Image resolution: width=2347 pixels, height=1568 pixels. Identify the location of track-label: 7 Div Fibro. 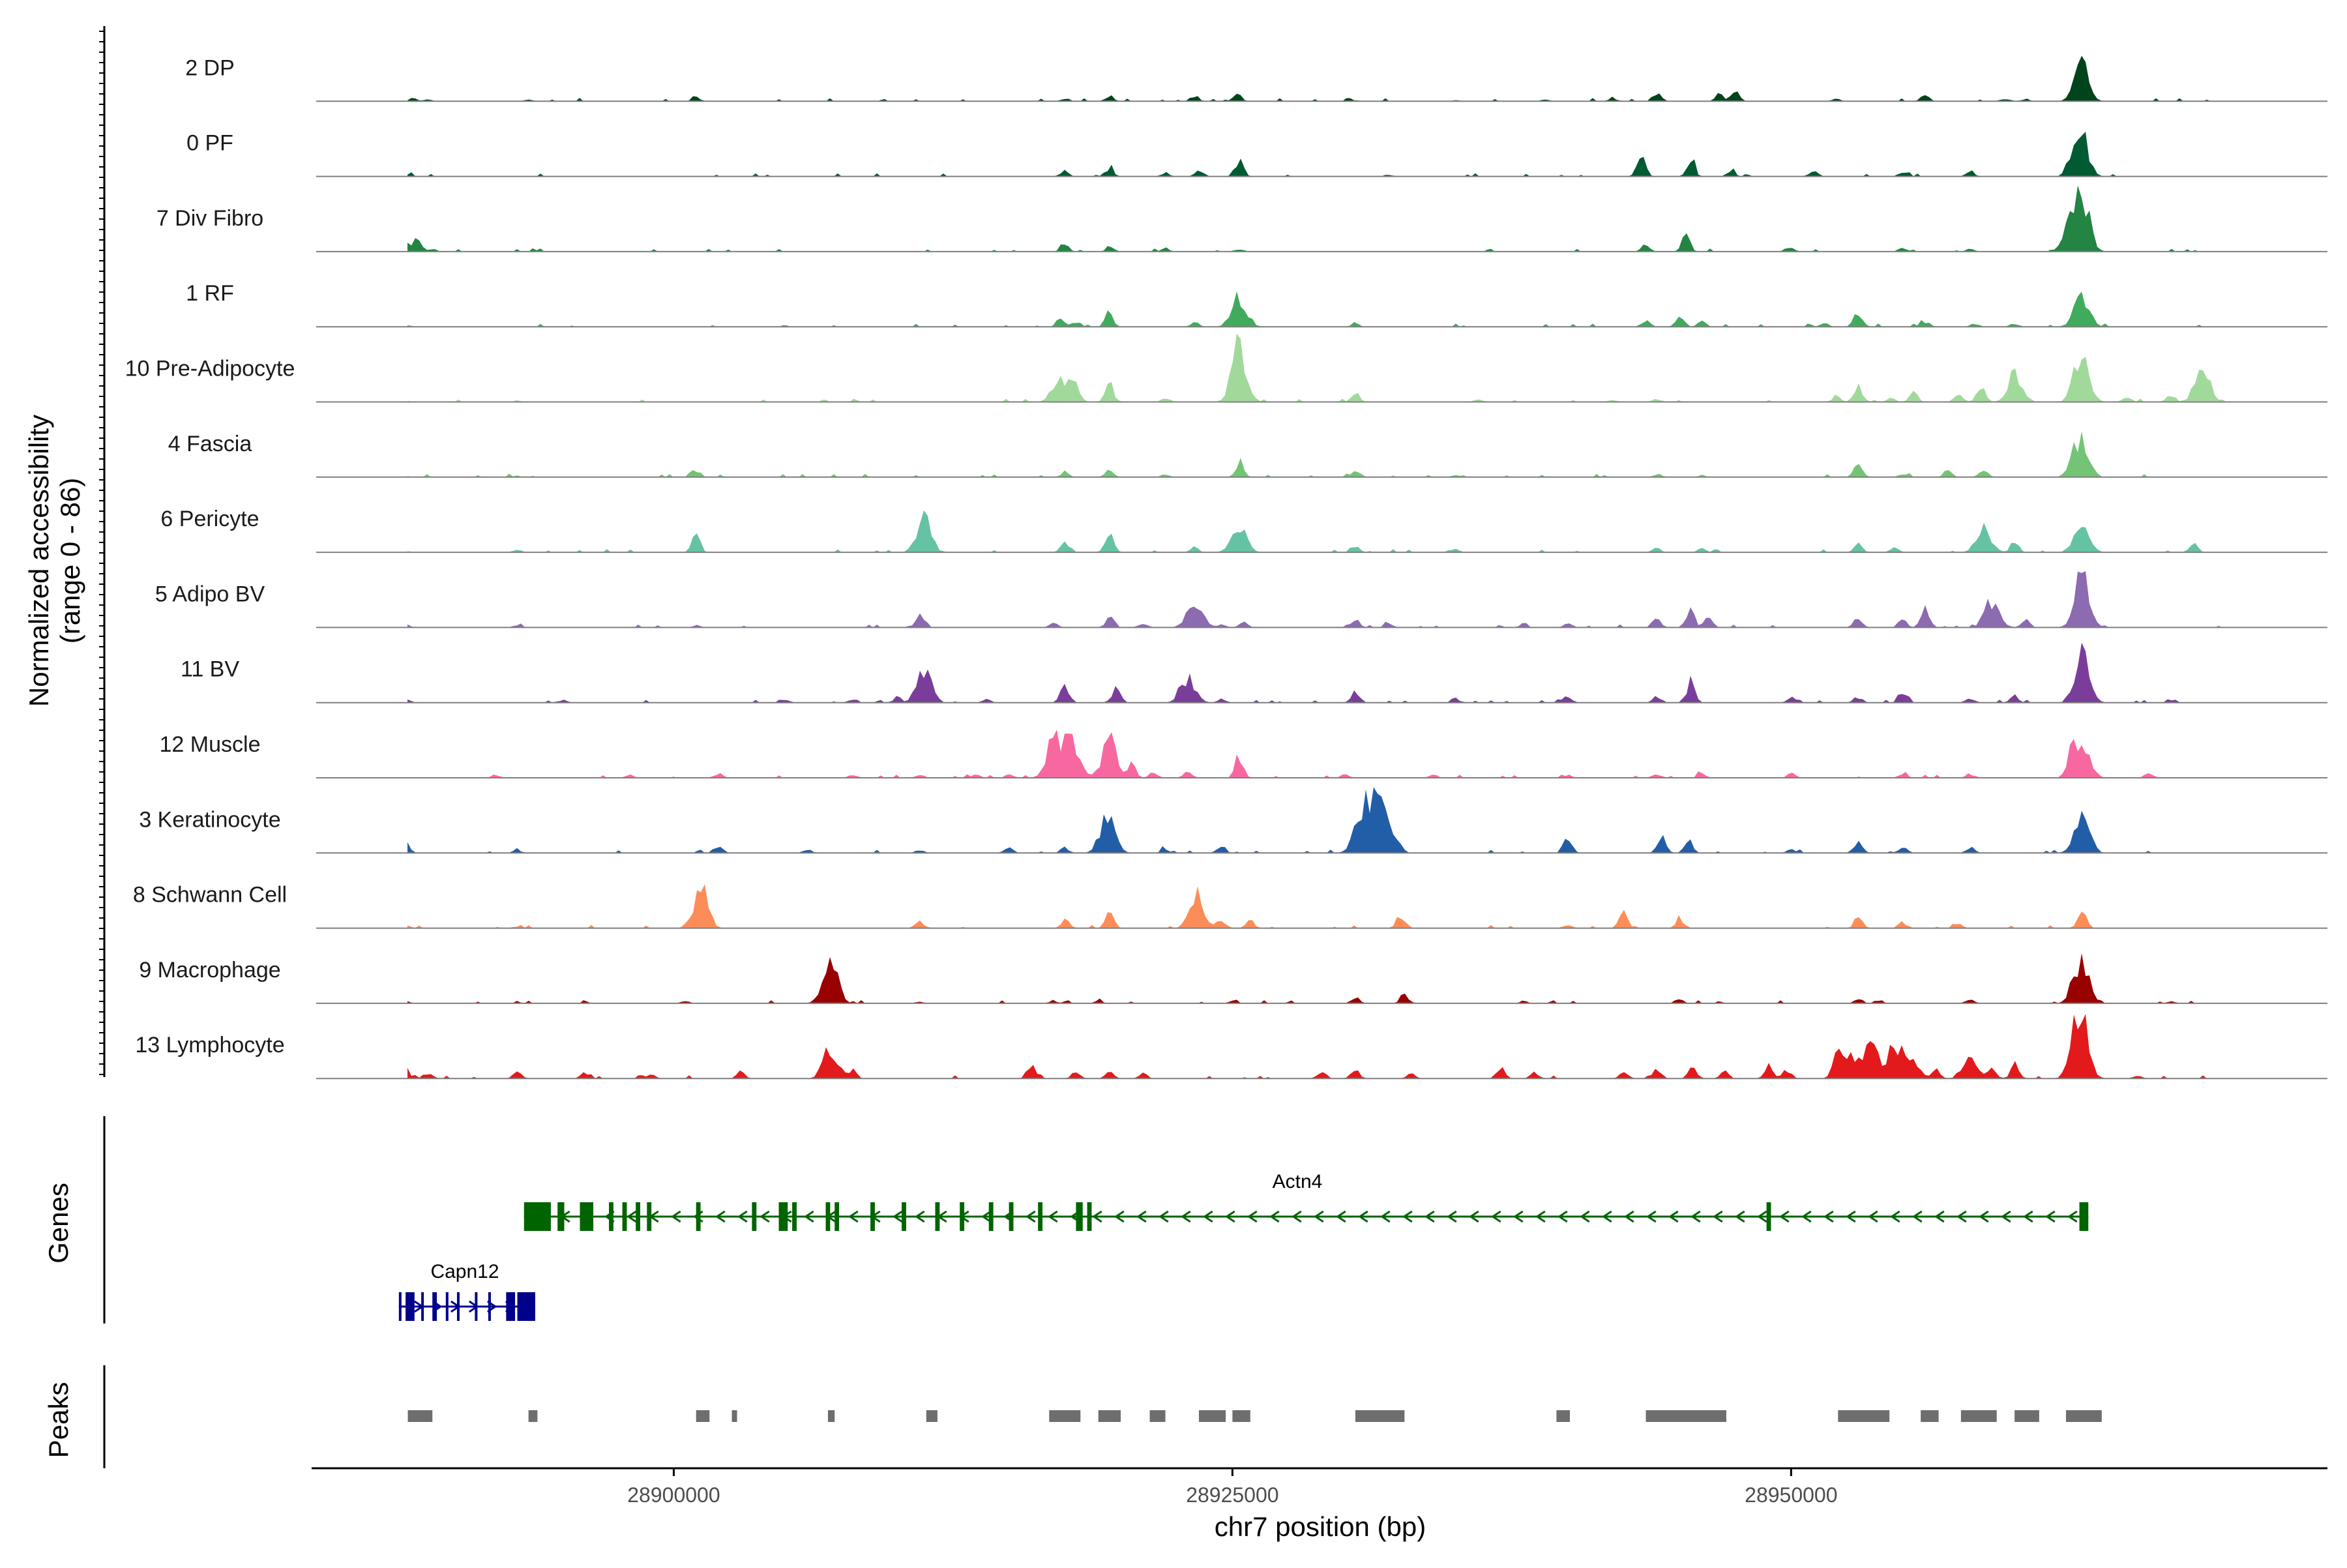
(209, 218).